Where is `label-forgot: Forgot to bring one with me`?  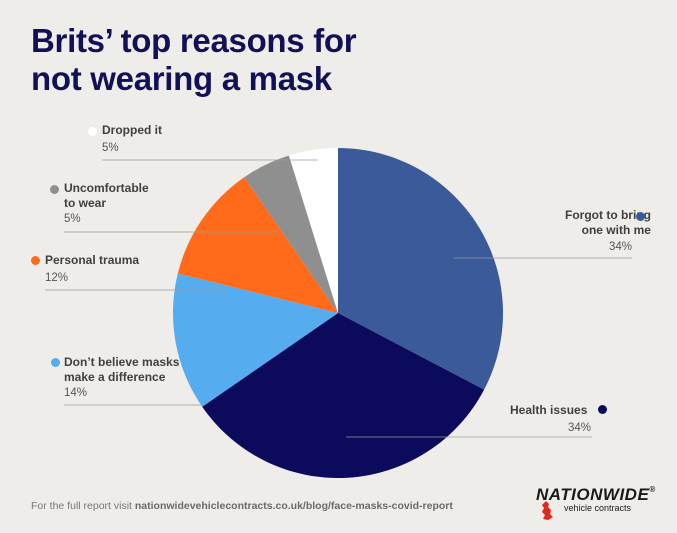
label-forgot: Forgot to bring one with me is located at coordinates (608, 223).